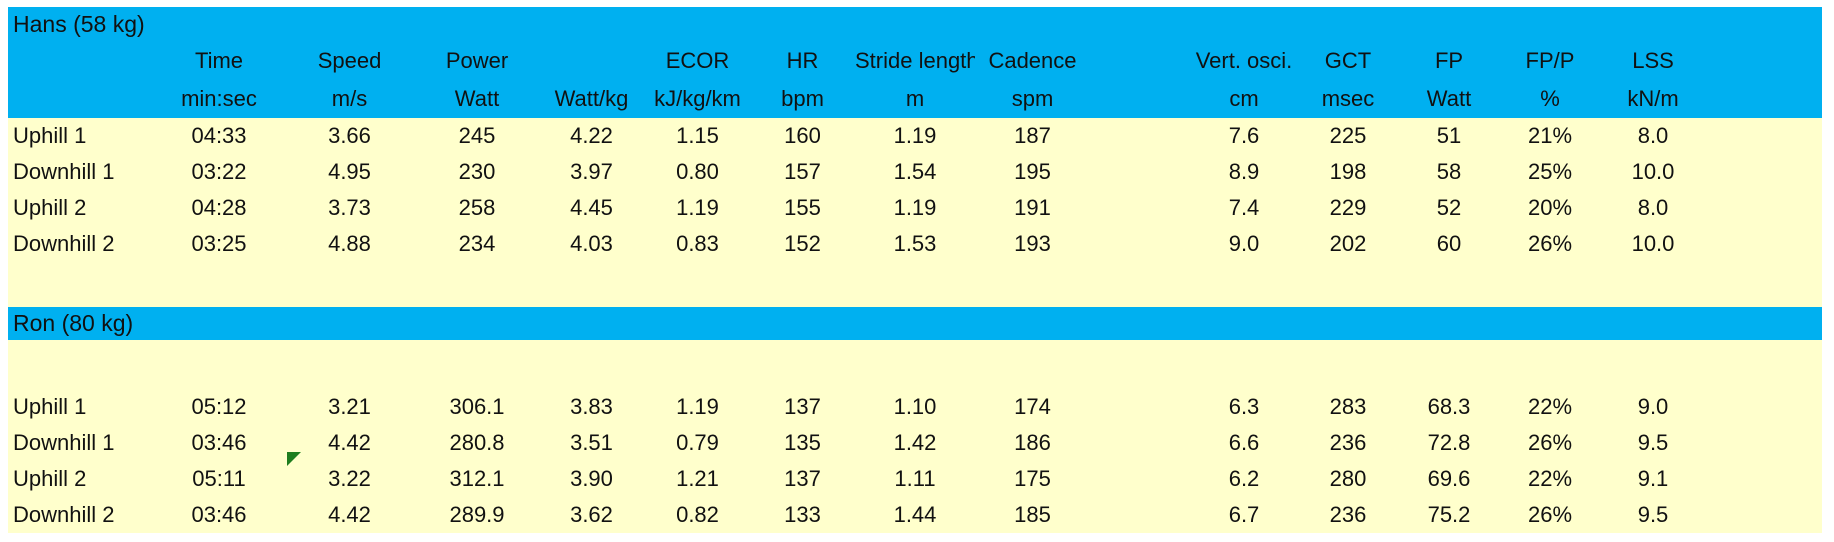  Describe the element at coordinates (477, 407) in the screenshot. I see `cell: 306.1` at that location.